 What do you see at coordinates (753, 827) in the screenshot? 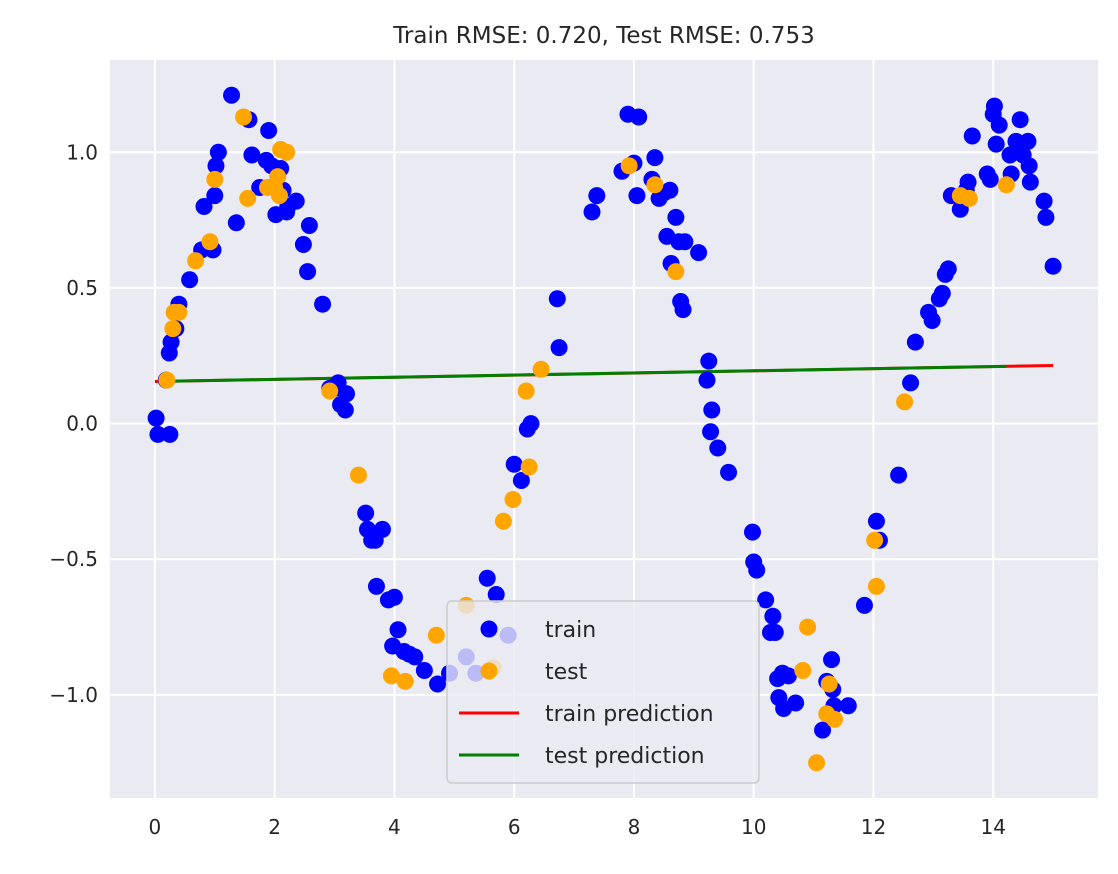
I see `x-tick-label: 10` at bounding box center [753, 827].